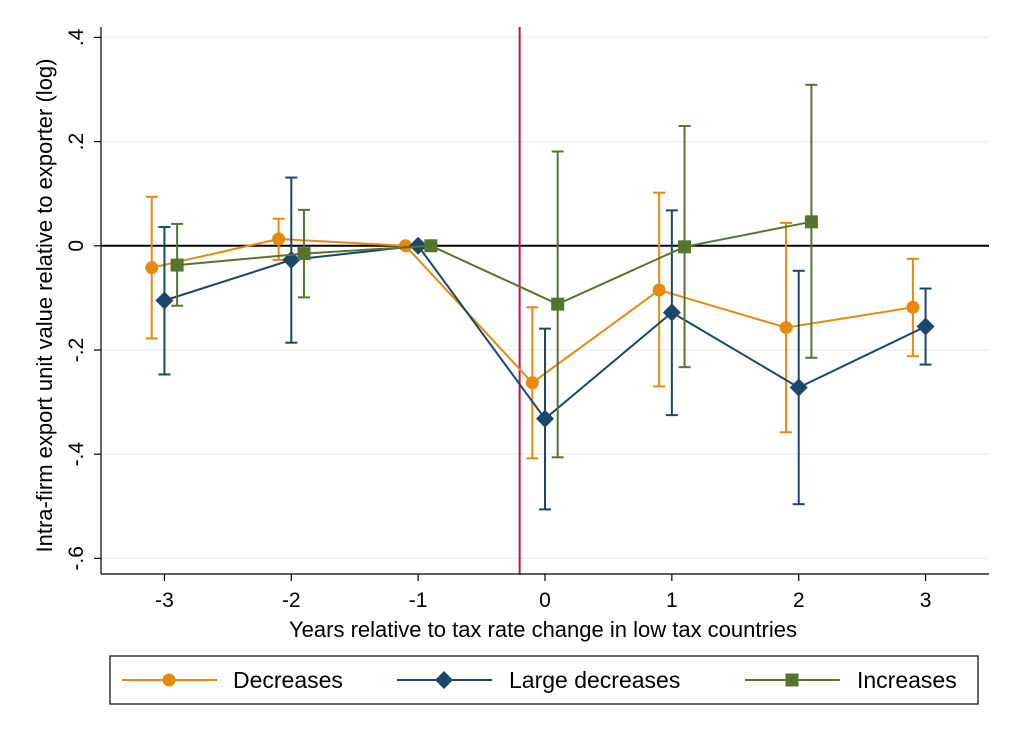 The image size is (1017, 740). I want to click on legend-marker-large-decreases, so click(444, 680).